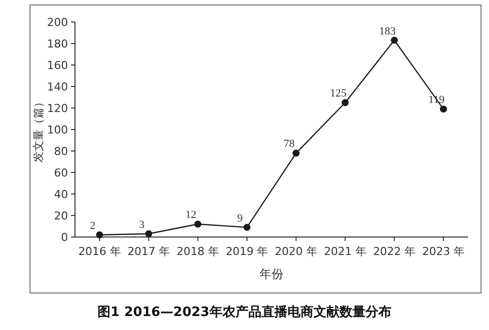 This screenshot has width=489, height=330. Describe the element at coordinates (296, 251) in the screenshot. I see `x-tick-label: 2020 年` at that location.